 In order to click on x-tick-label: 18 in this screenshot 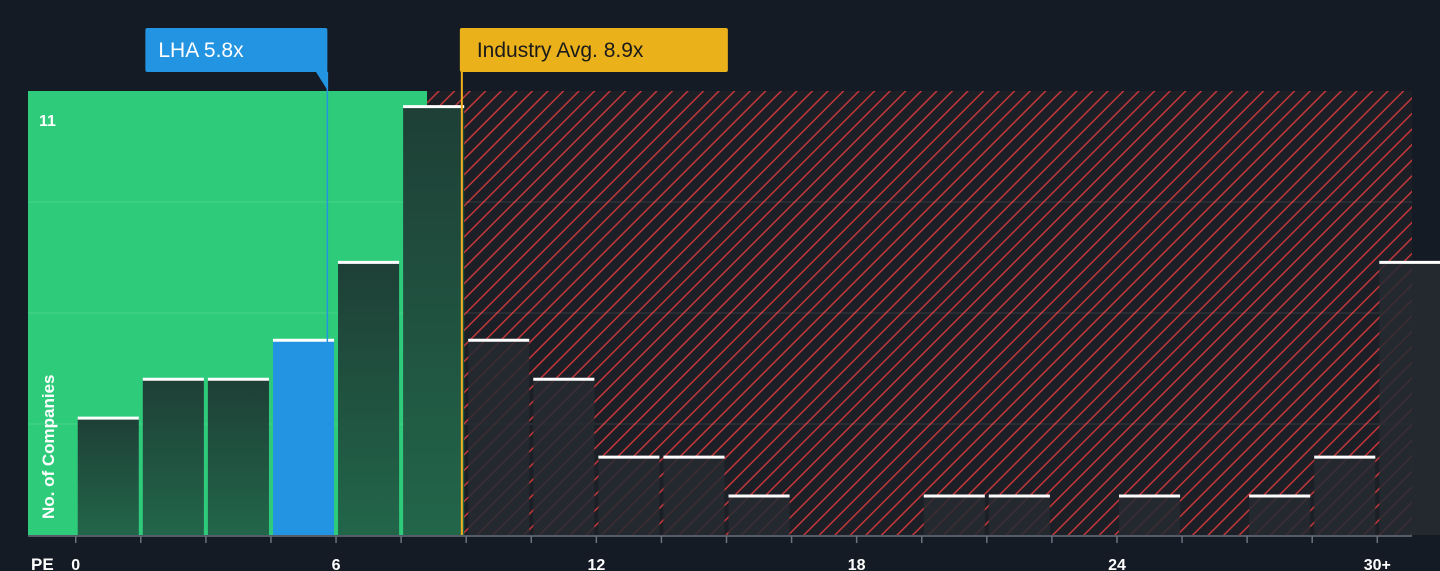, I will do `click(857, 564)`.